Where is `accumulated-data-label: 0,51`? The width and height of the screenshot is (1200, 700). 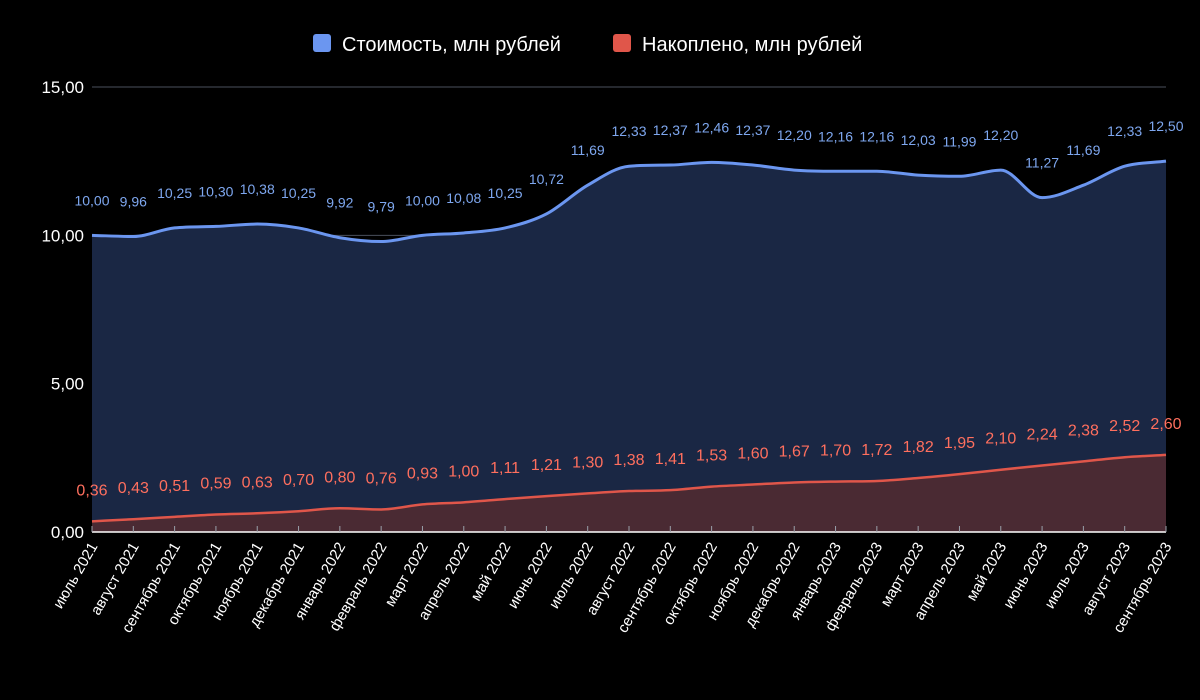
accumulated-data-label: 0,51 is located at coordinates (174, 486).